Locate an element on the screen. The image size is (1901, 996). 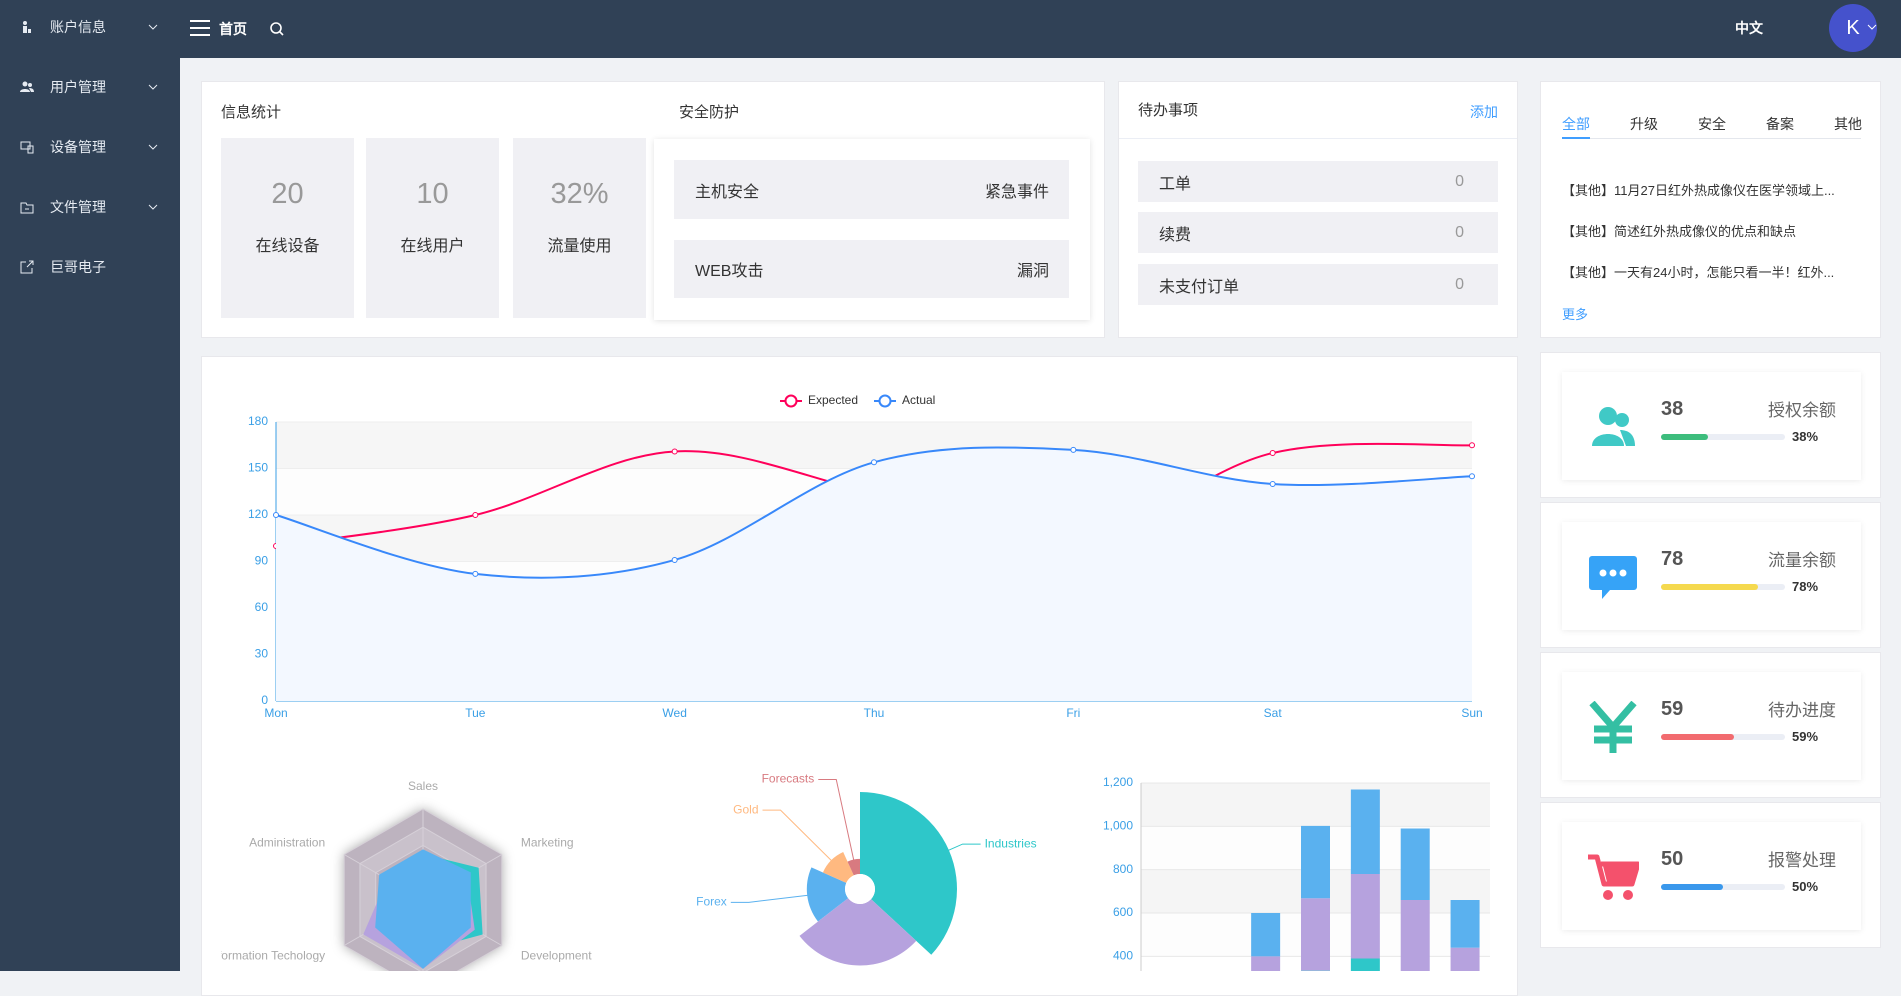
progress-value: 38 is located at coordinates (1672, 409).